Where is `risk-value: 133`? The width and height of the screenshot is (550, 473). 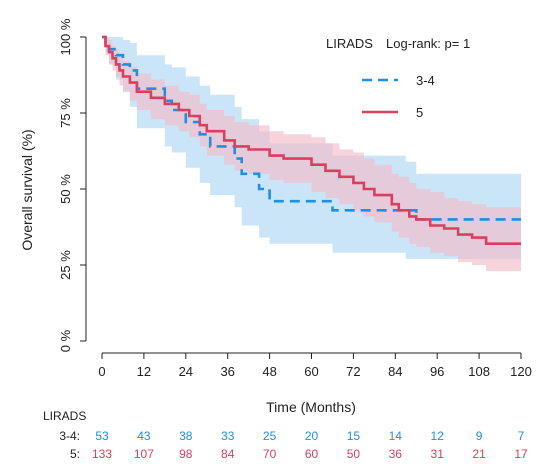 risk-value: 133 is located at coordinates (102, 454).